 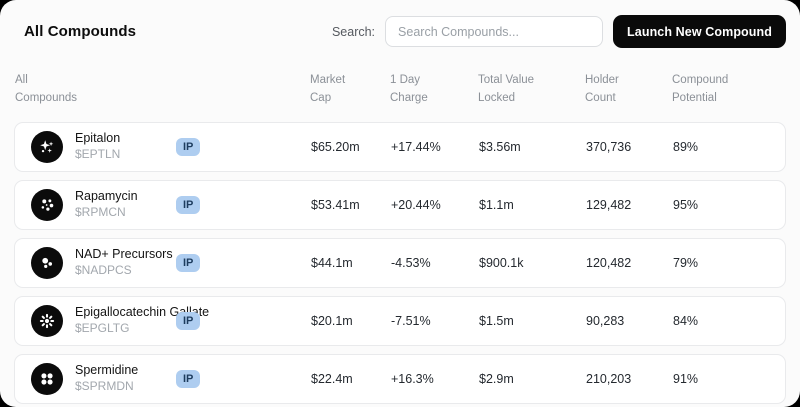 What do you see at coordinates (332, 262) in the screenshot?
I see `market-cap-value: $44.1m` at bounding box center [332, 262].